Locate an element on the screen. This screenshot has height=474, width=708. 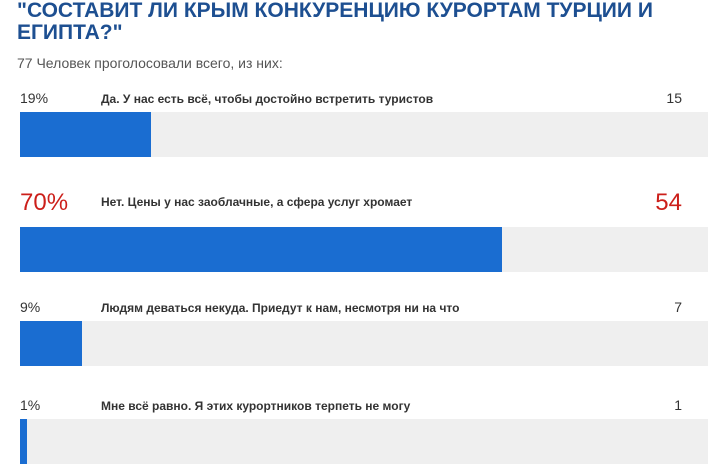
option-percent: 9% is located at coordinates (30, 307).